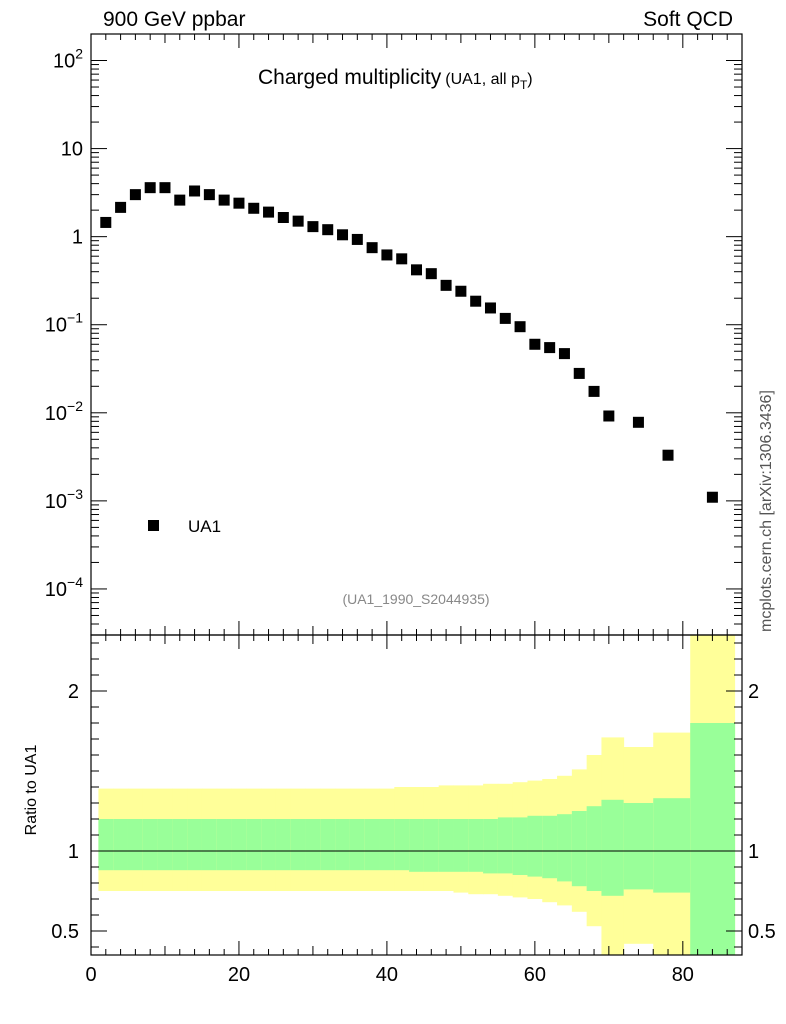 This screenshot has width=786, height=1024. I want to click on legend-label: UA1, so click(204, 526).